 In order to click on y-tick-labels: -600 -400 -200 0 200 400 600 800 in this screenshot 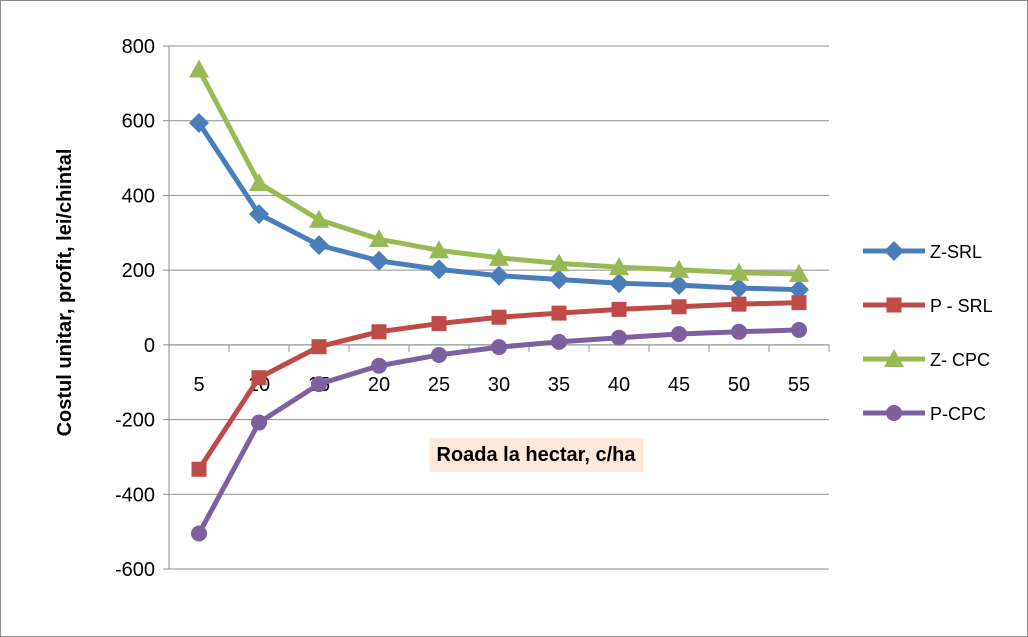, I will do `click(135, 308)`.